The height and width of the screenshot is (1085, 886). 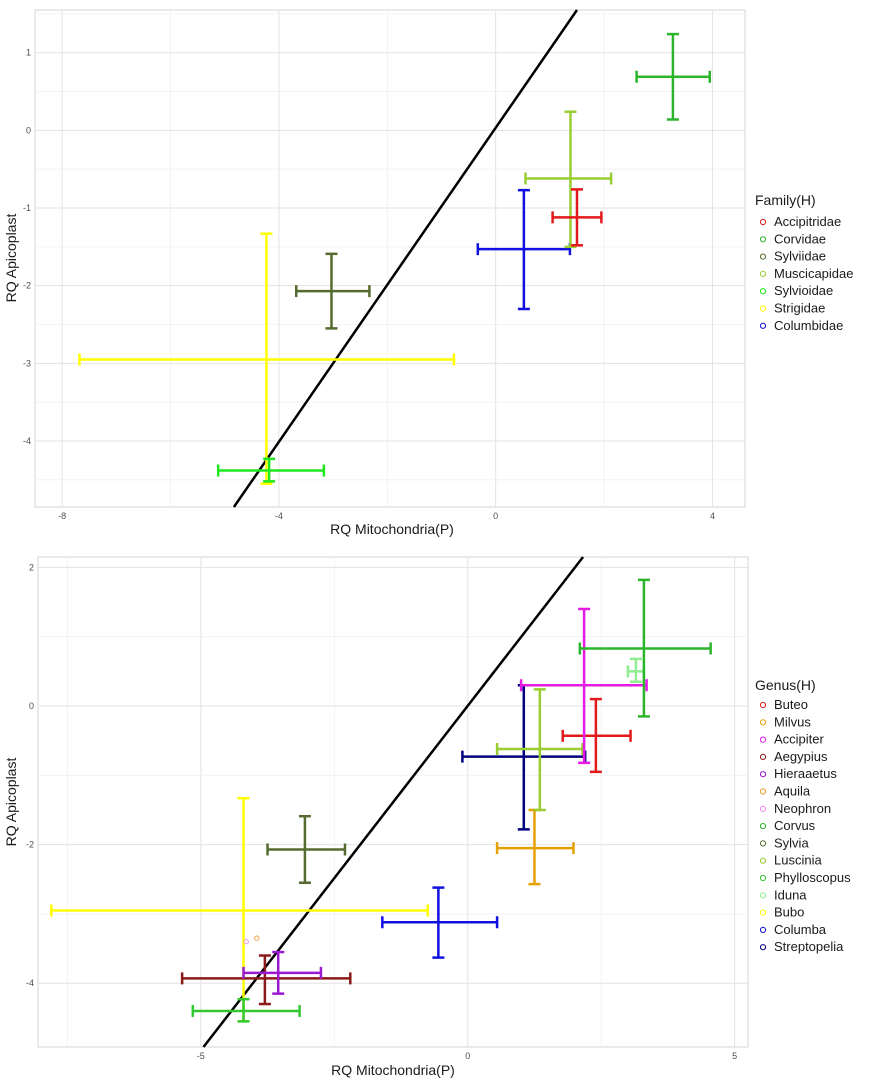 I want to click on y-tick-label: -3, so click(x=27, y=363).